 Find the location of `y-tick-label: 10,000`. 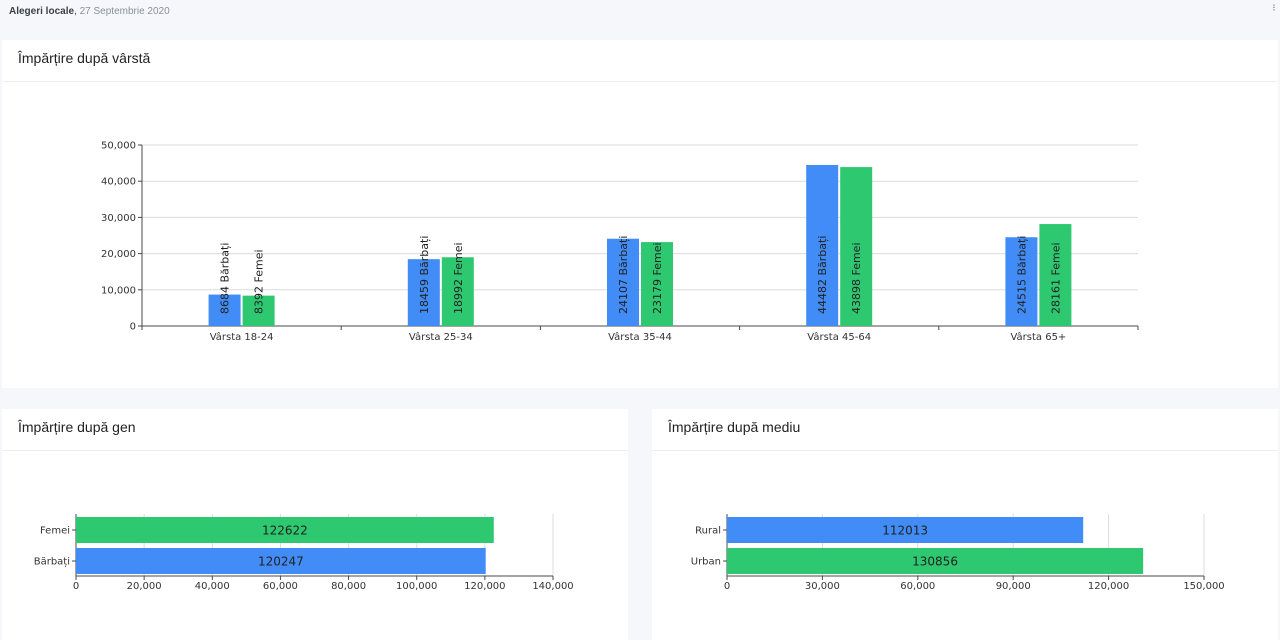

y-tick-label: 10,000 is located at coordinates (118, 290).